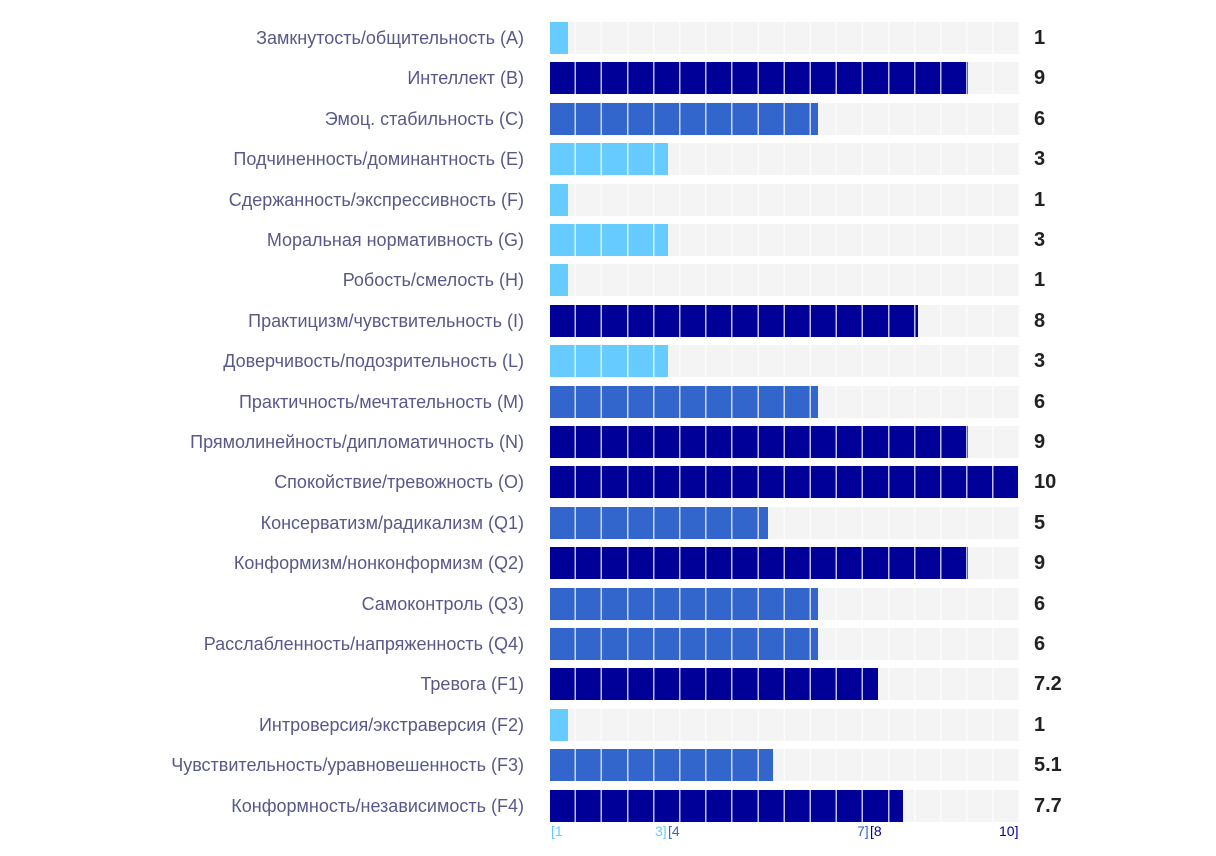 This screenshot has height=856, width=1216. I want to click on value-label: 7.2, so click(1048, 684).